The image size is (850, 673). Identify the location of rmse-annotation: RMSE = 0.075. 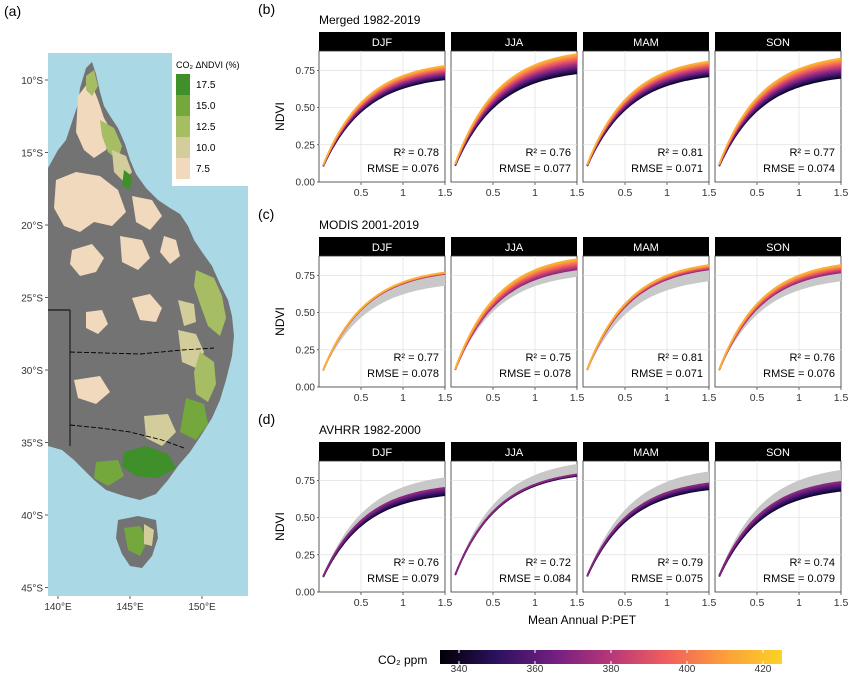
(667, 579).